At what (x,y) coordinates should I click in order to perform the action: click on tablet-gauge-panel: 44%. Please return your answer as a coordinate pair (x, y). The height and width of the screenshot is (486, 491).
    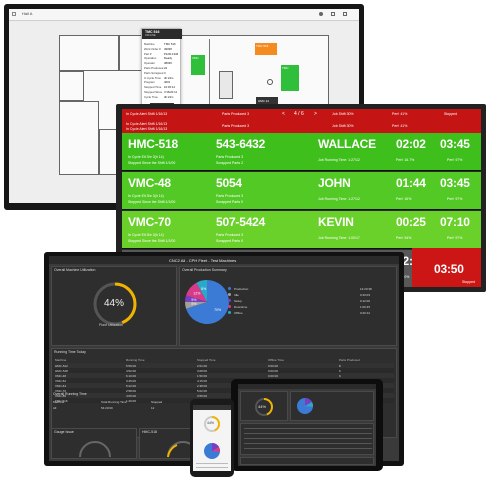
    Looking at the image, I should click on (264, 406).